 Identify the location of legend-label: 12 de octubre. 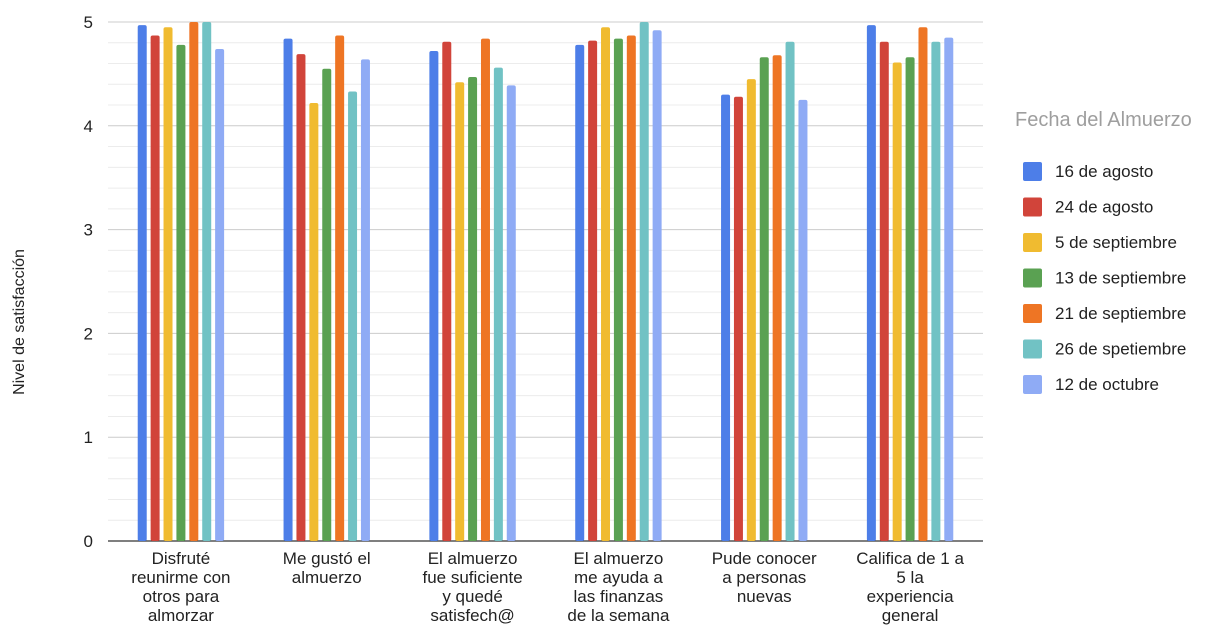
(1107, 384).